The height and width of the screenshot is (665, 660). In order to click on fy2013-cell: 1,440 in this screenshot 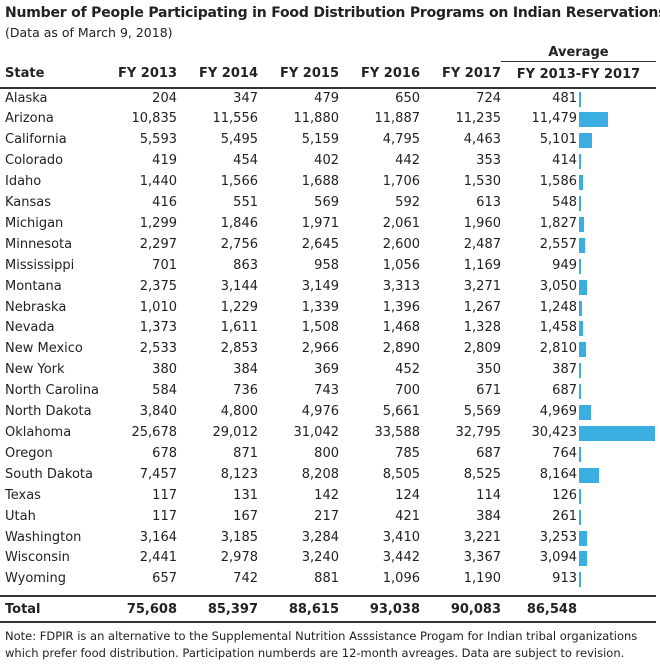, I will do `click(158, 182)`.